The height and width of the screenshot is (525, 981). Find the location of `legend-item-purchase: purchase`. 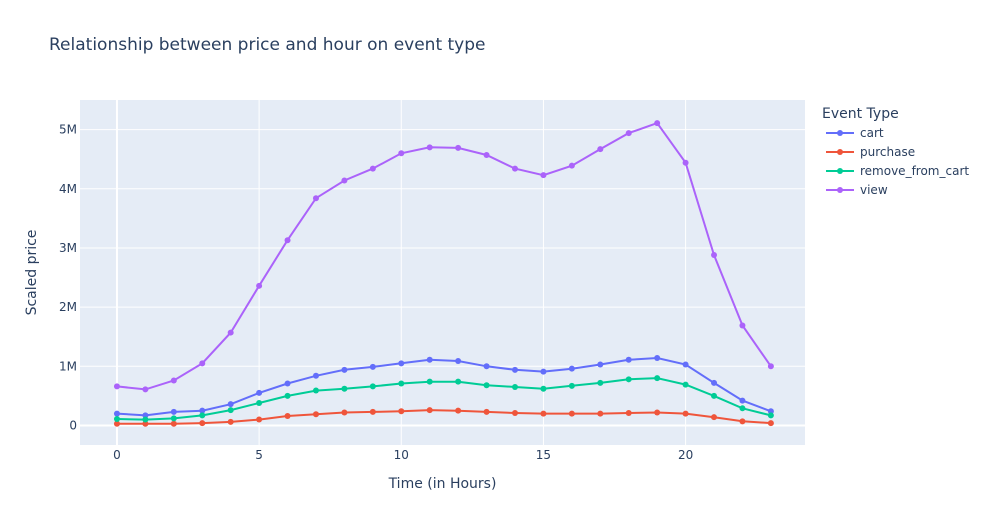

legend-item-purchase: purchase is located at coordinates (870, 152).